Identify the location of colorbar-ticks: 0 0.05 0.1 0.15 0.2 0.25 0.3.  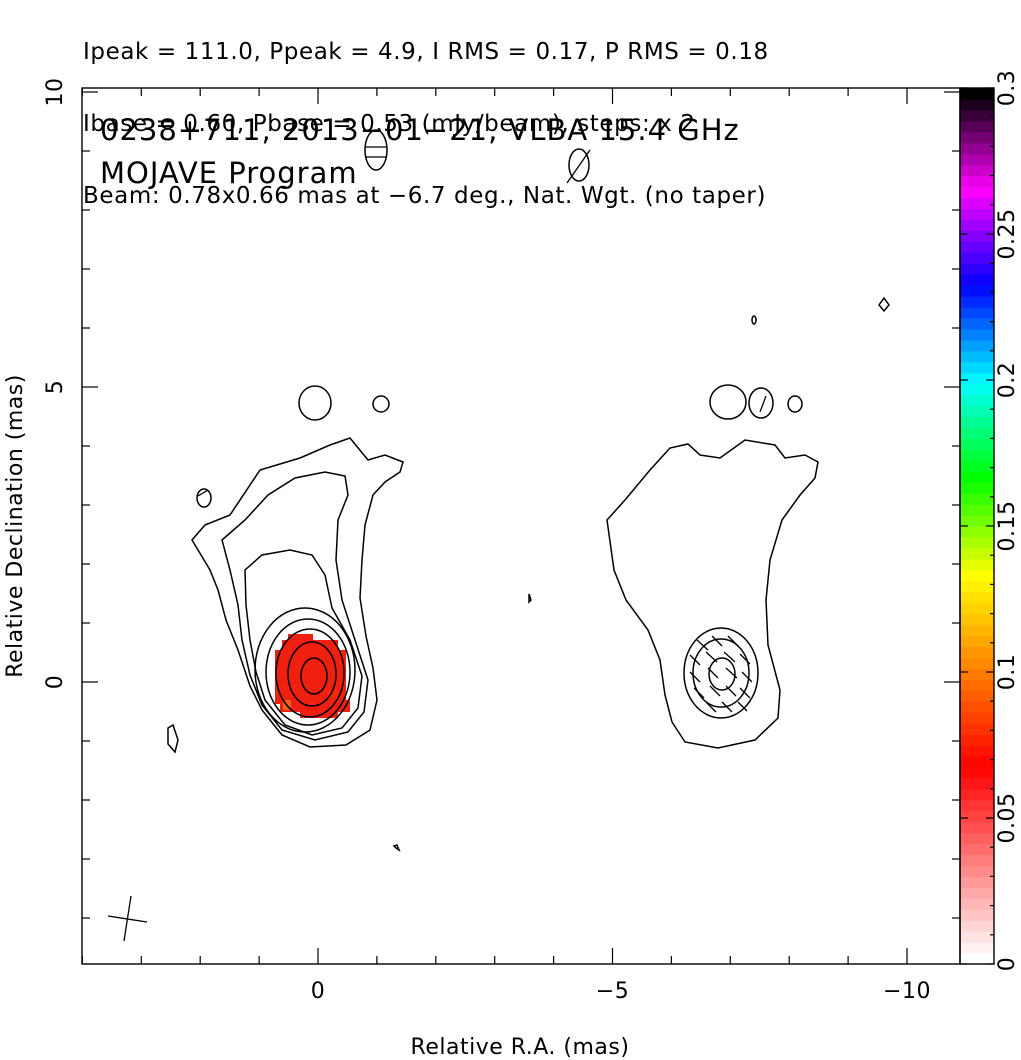
(990, 521).